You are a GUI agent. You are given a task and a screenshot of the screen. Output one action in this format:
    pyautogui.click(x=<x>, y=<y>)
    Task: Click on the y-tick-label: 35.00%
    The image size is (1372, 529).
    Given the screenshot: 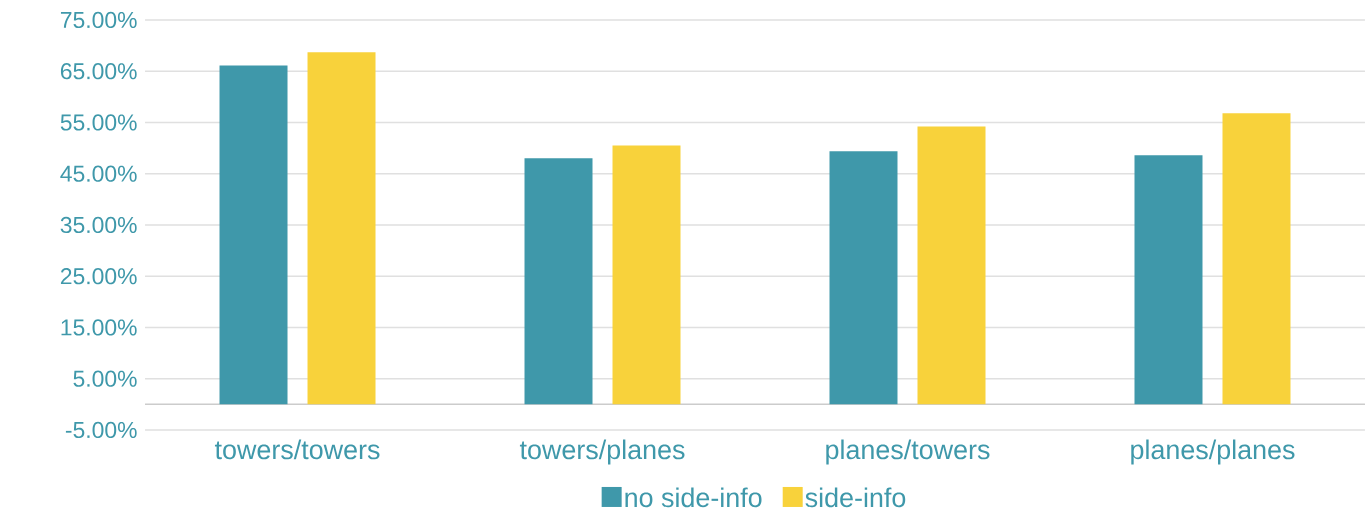 What is the action you would take?
    pyautogui.click(x=98, y=225)
    